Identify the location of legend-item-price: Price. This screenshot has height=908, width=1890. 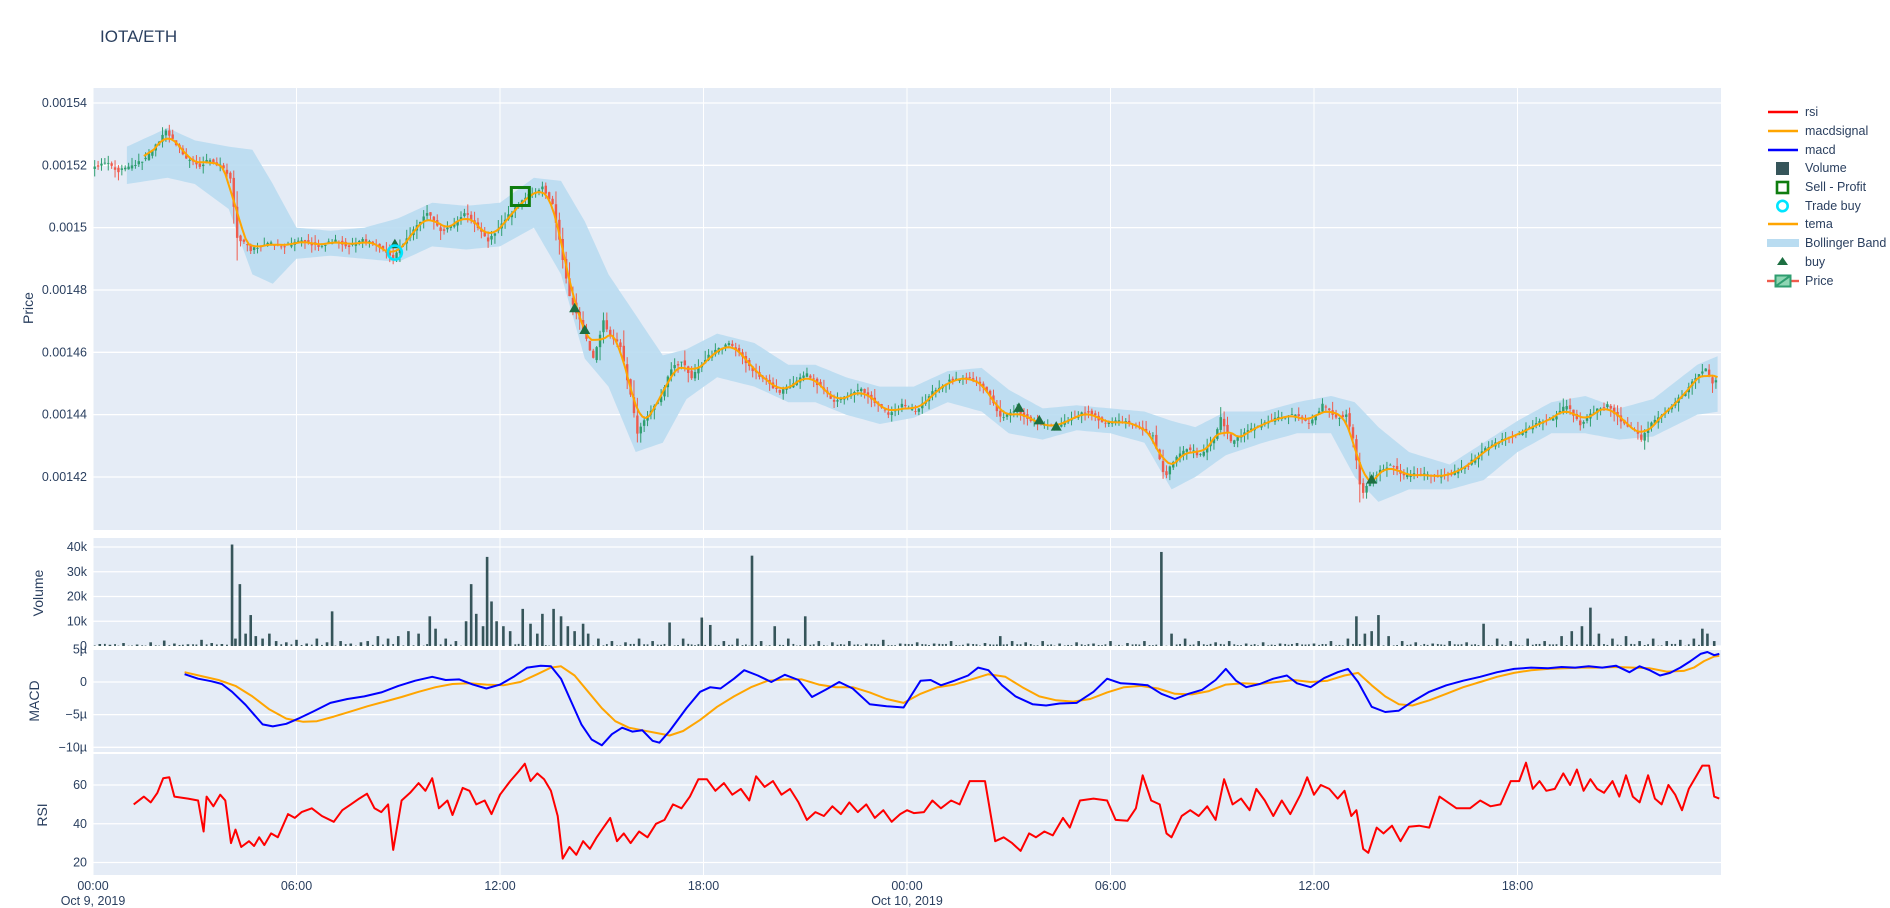
(1826, 280).